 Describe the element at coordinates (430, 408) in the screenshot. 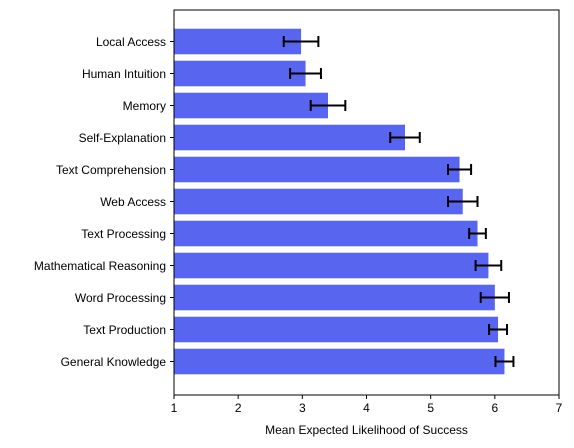

I see `x-tick-label: 5` at that location.